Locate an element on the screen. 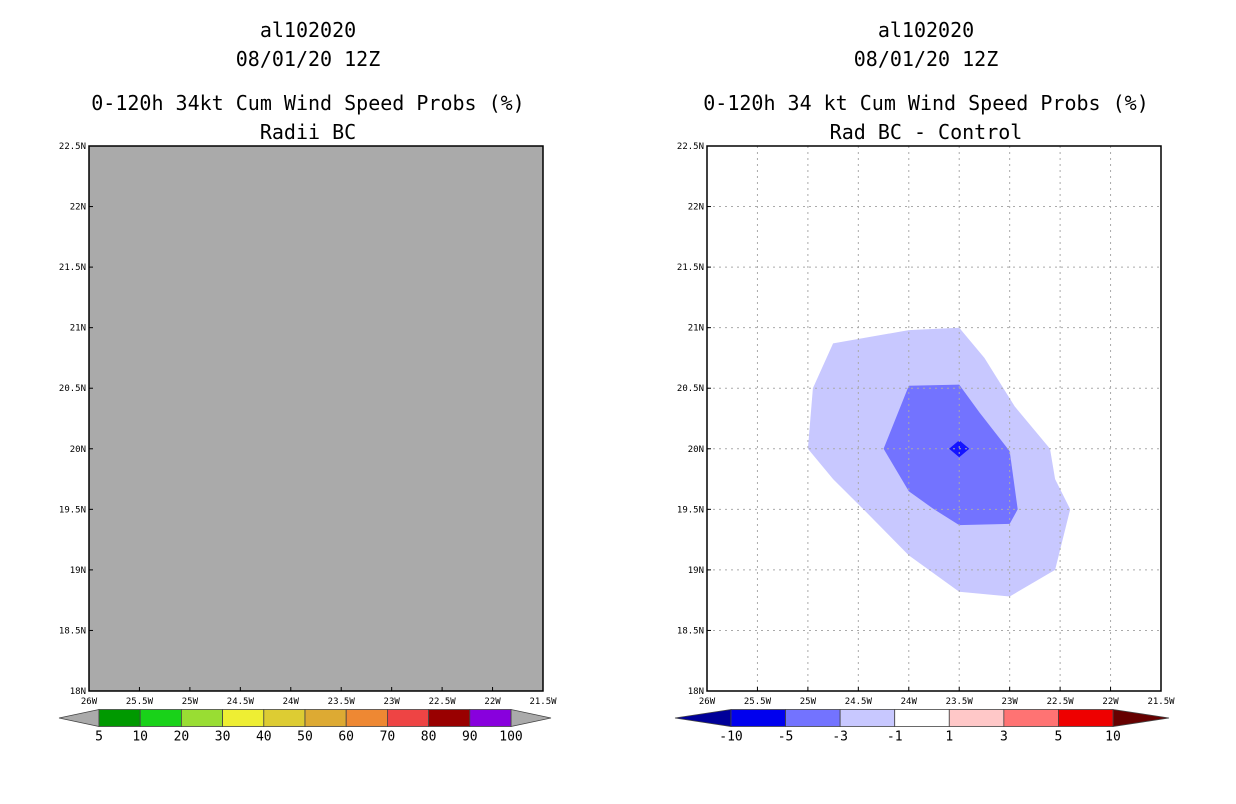 The height and width of the screenshot is (804, 1236). colorbar-label: 50 is located at coordinates (305, 737).